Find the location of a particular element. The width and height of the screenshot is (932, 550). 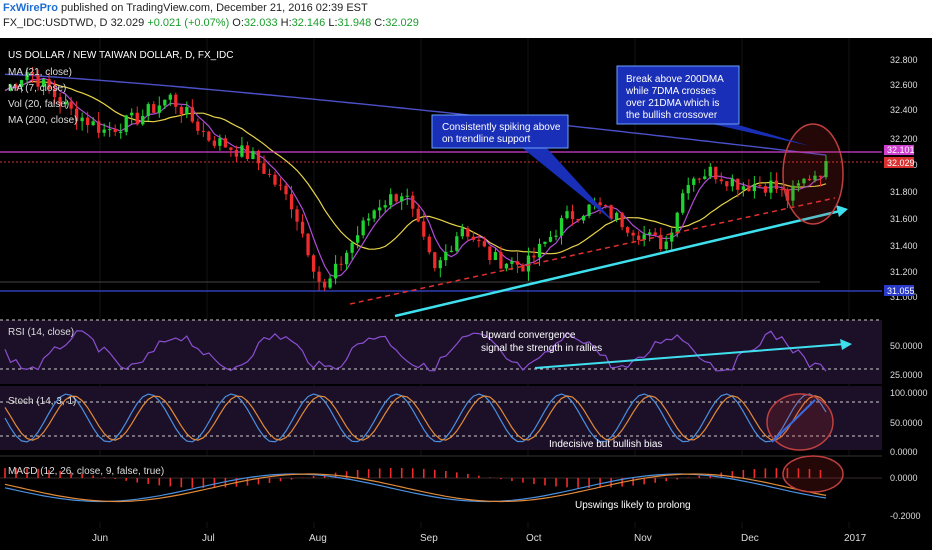

macd-signal-line is located at coordinates (415, 488).